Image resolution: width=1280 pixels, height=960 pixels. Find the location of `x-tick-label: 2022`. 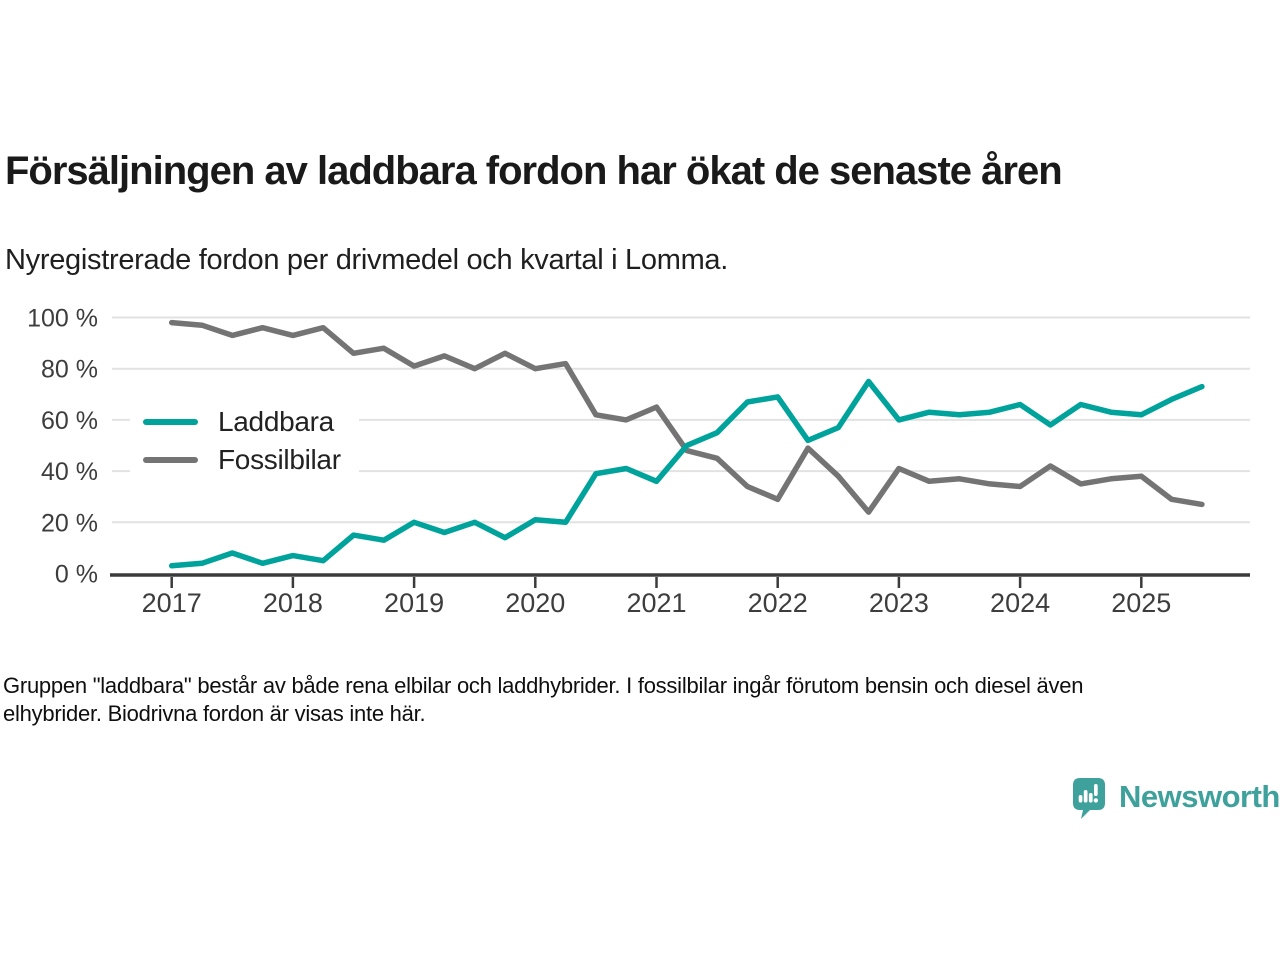

x-tick-label: 2022 is located at coordinates (778, 603).